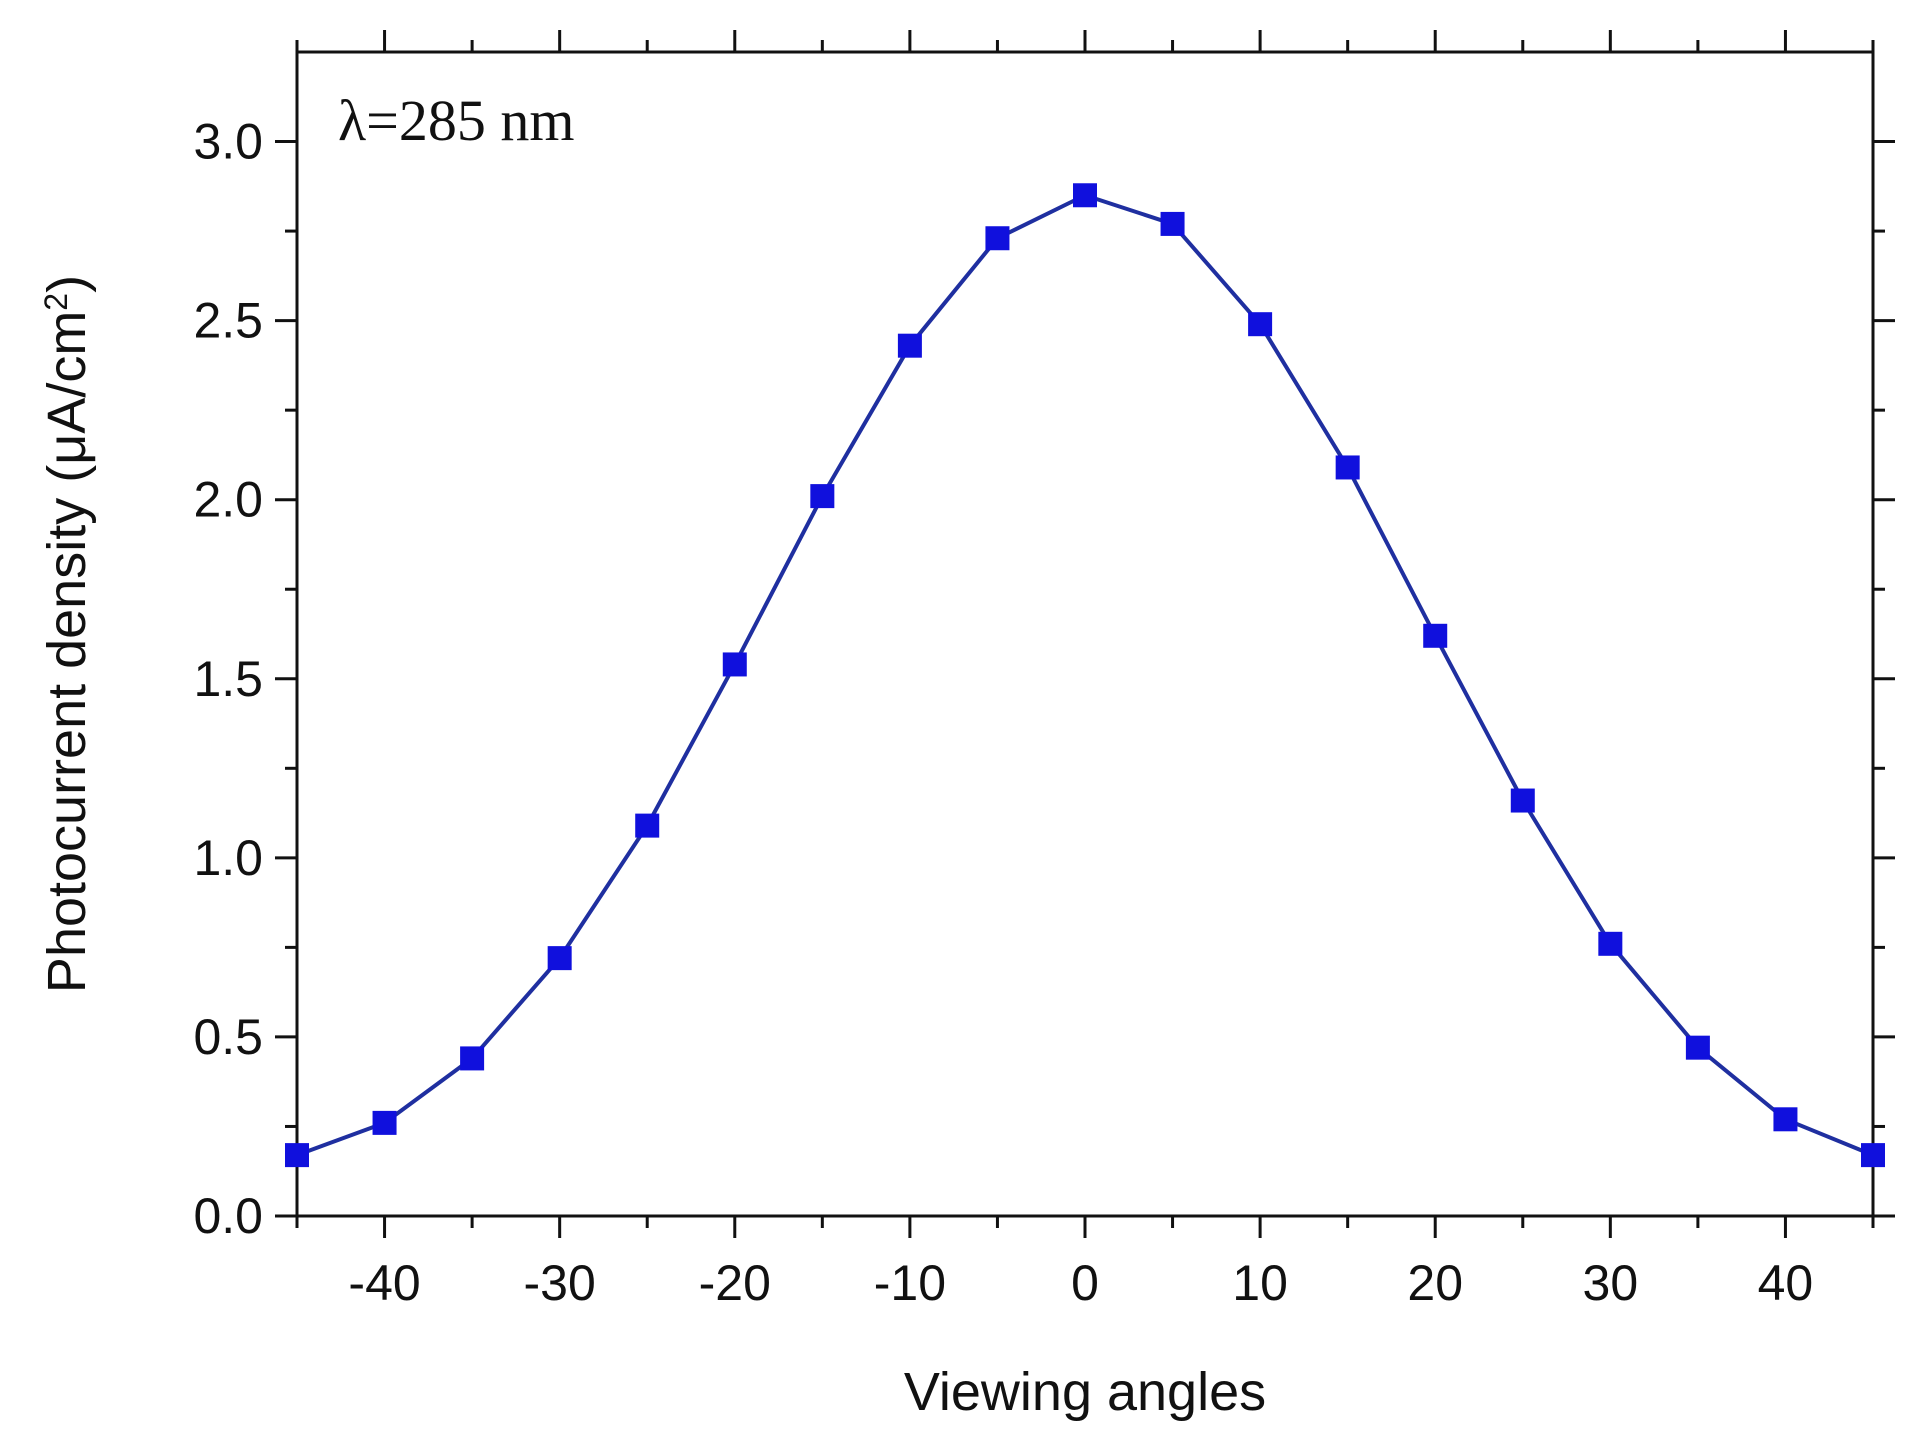 This screenshot has height=1440, width=1913. Describe the element at coordinates (1085, 1392) in the screenshot. I see `x-axis-title: Viewing angles` at that location.